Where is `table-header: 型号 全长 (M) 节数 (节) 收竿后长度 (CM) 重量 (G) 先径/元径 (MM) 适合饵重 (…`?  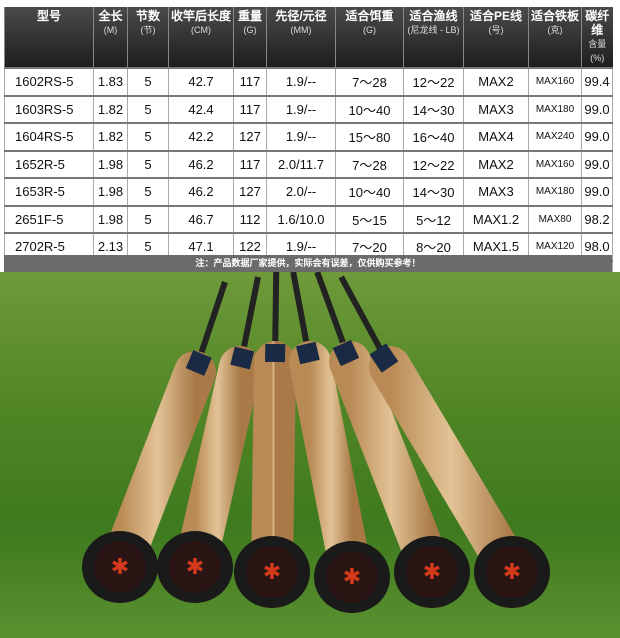 table-header: 型号 全长 (M) 节数 (节) 收竿后长度 (CM) 重量 (G) 先径/元径 (MM) 适合饵重 (… is located at coordinates (308, 37).